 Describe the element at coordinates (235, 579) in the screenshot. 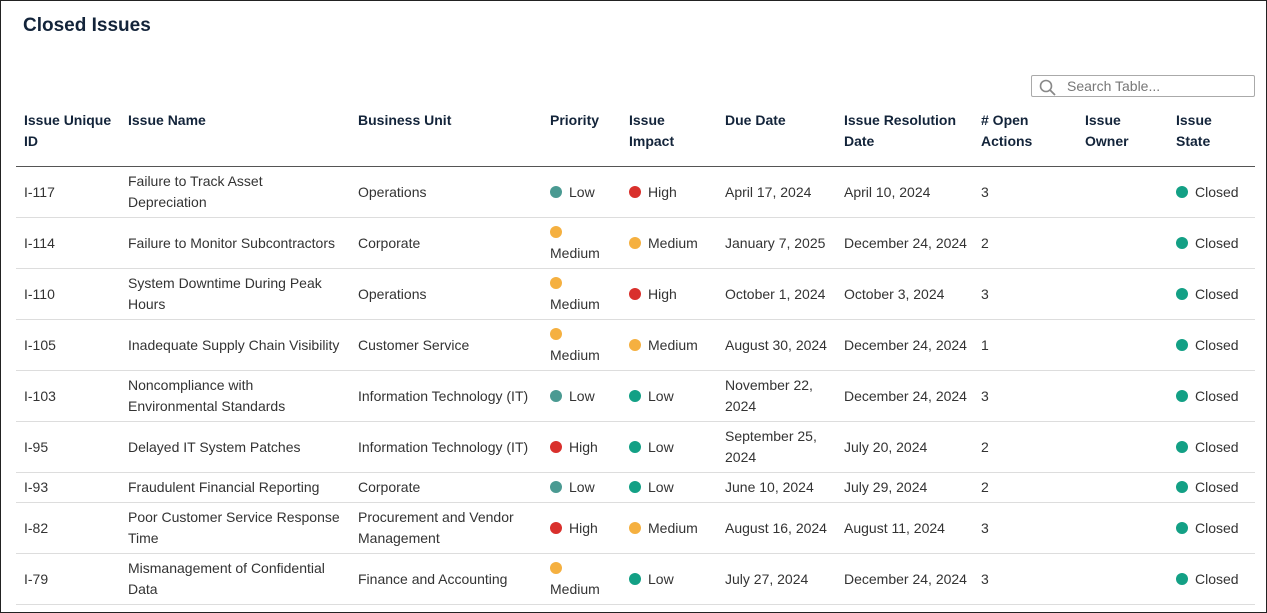

I see `table-cell: Mismanagement of Confidential Data` at that location.